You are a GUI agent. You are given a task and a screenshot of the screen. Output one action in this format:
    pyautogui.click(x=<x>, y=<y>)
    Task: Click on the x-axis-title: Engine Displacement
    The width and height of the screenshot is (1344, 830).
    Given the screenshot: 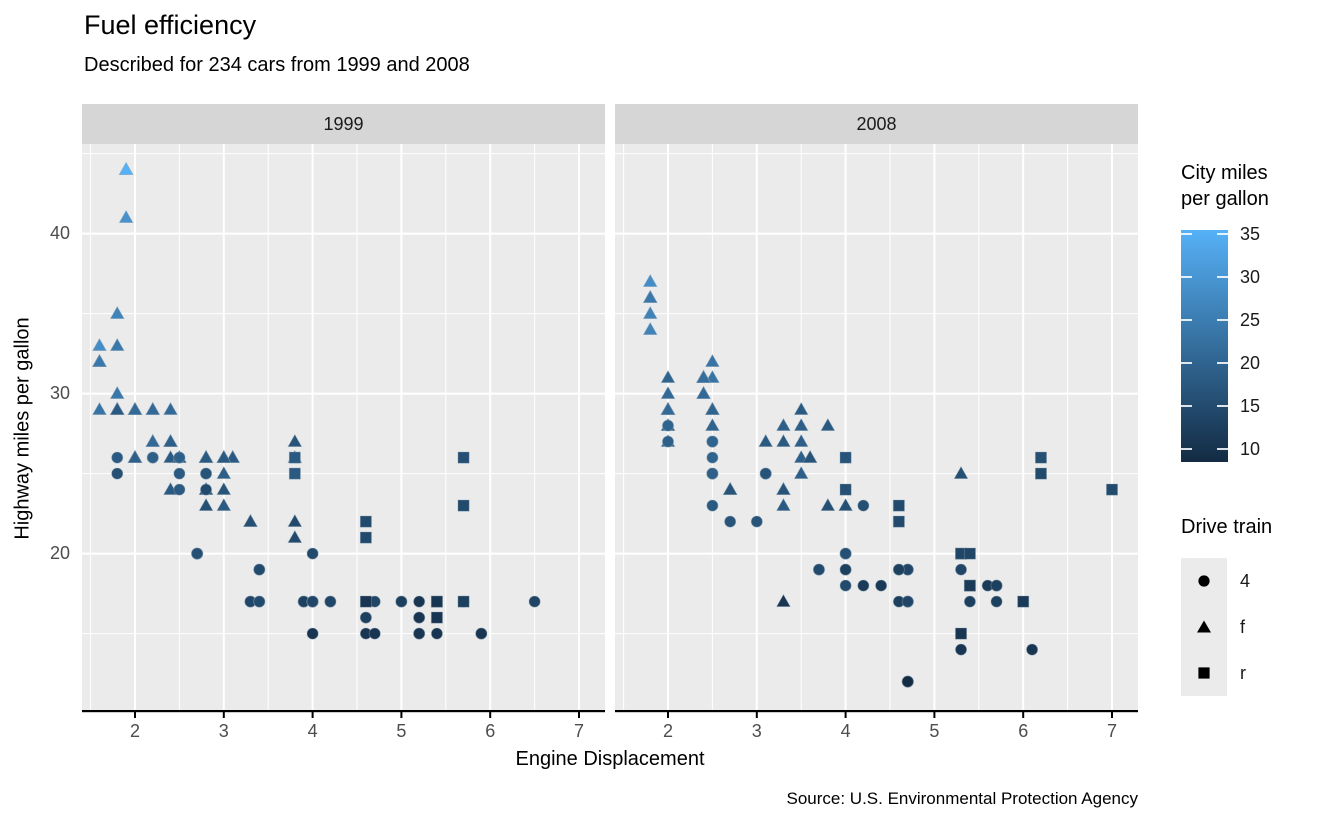 What is the action you would take?
    pyautogui.click(x=610, y=759)
    